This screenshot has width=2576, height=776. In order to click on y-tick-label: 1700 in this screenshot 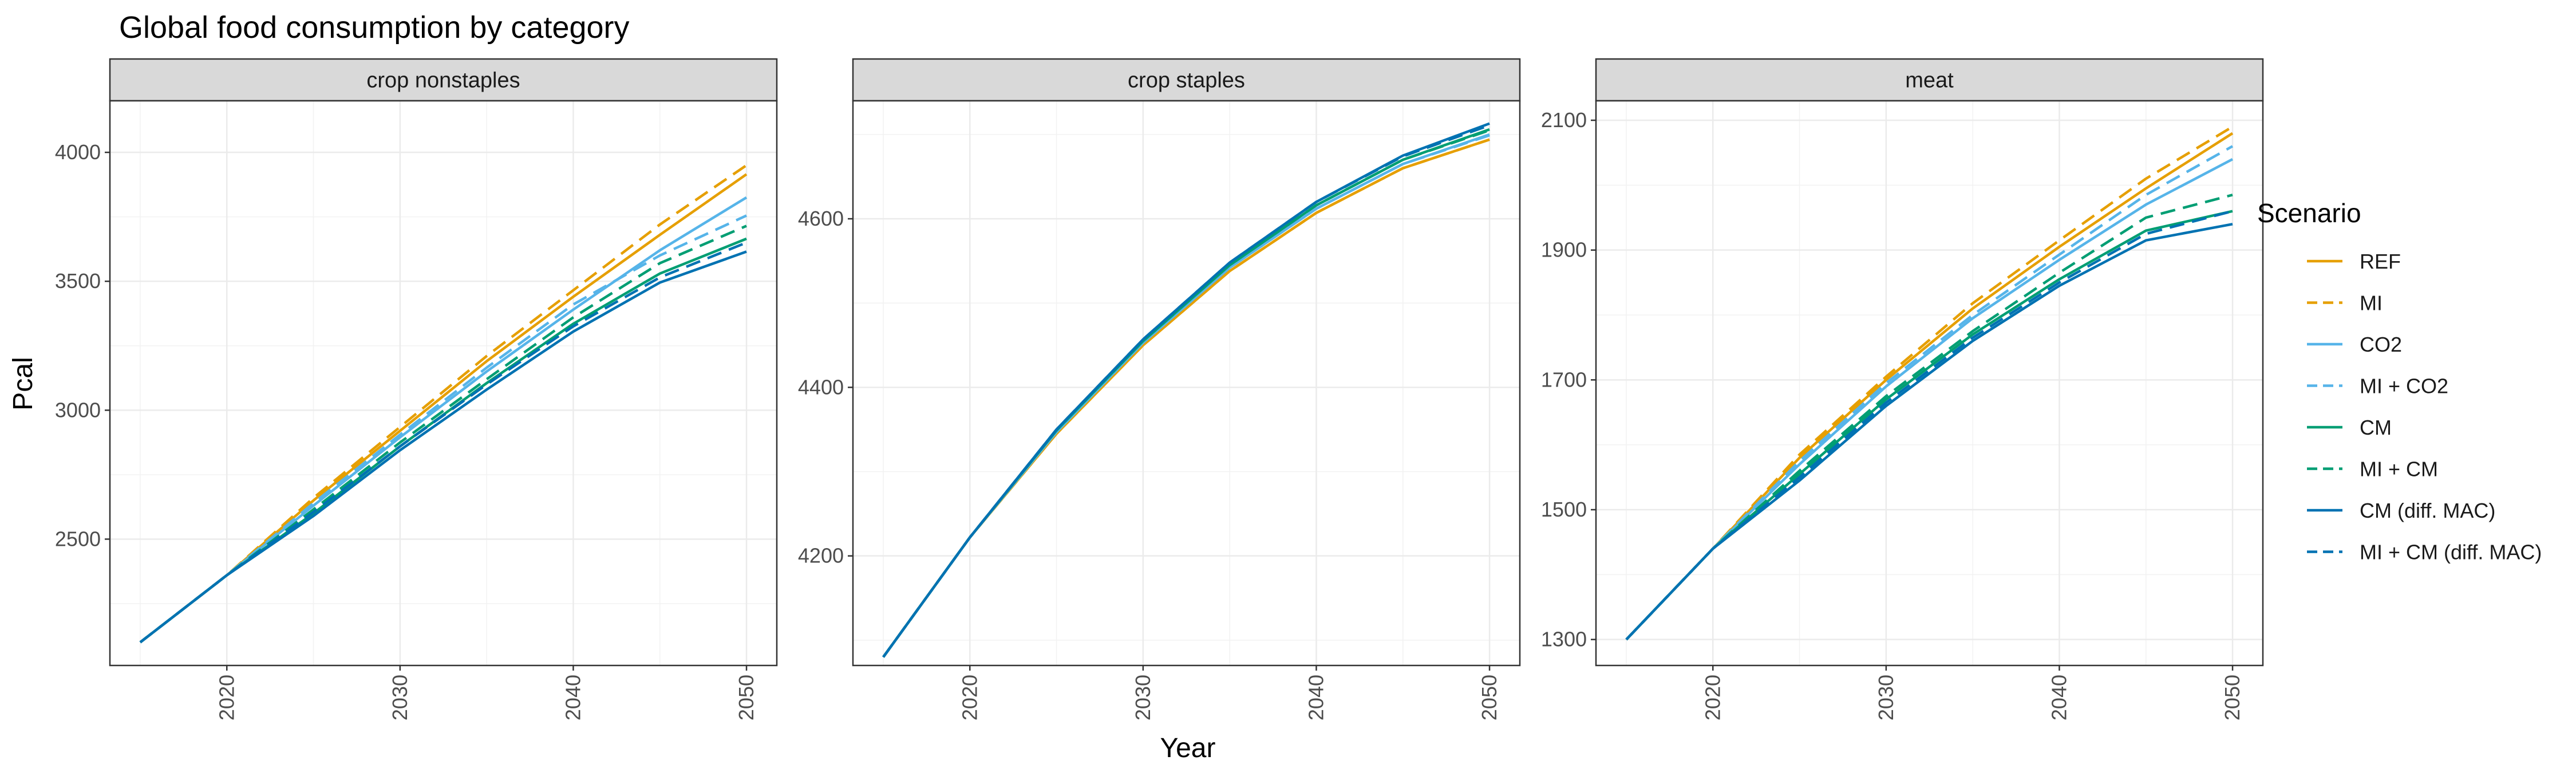, I will do `click(1564, 380)`.